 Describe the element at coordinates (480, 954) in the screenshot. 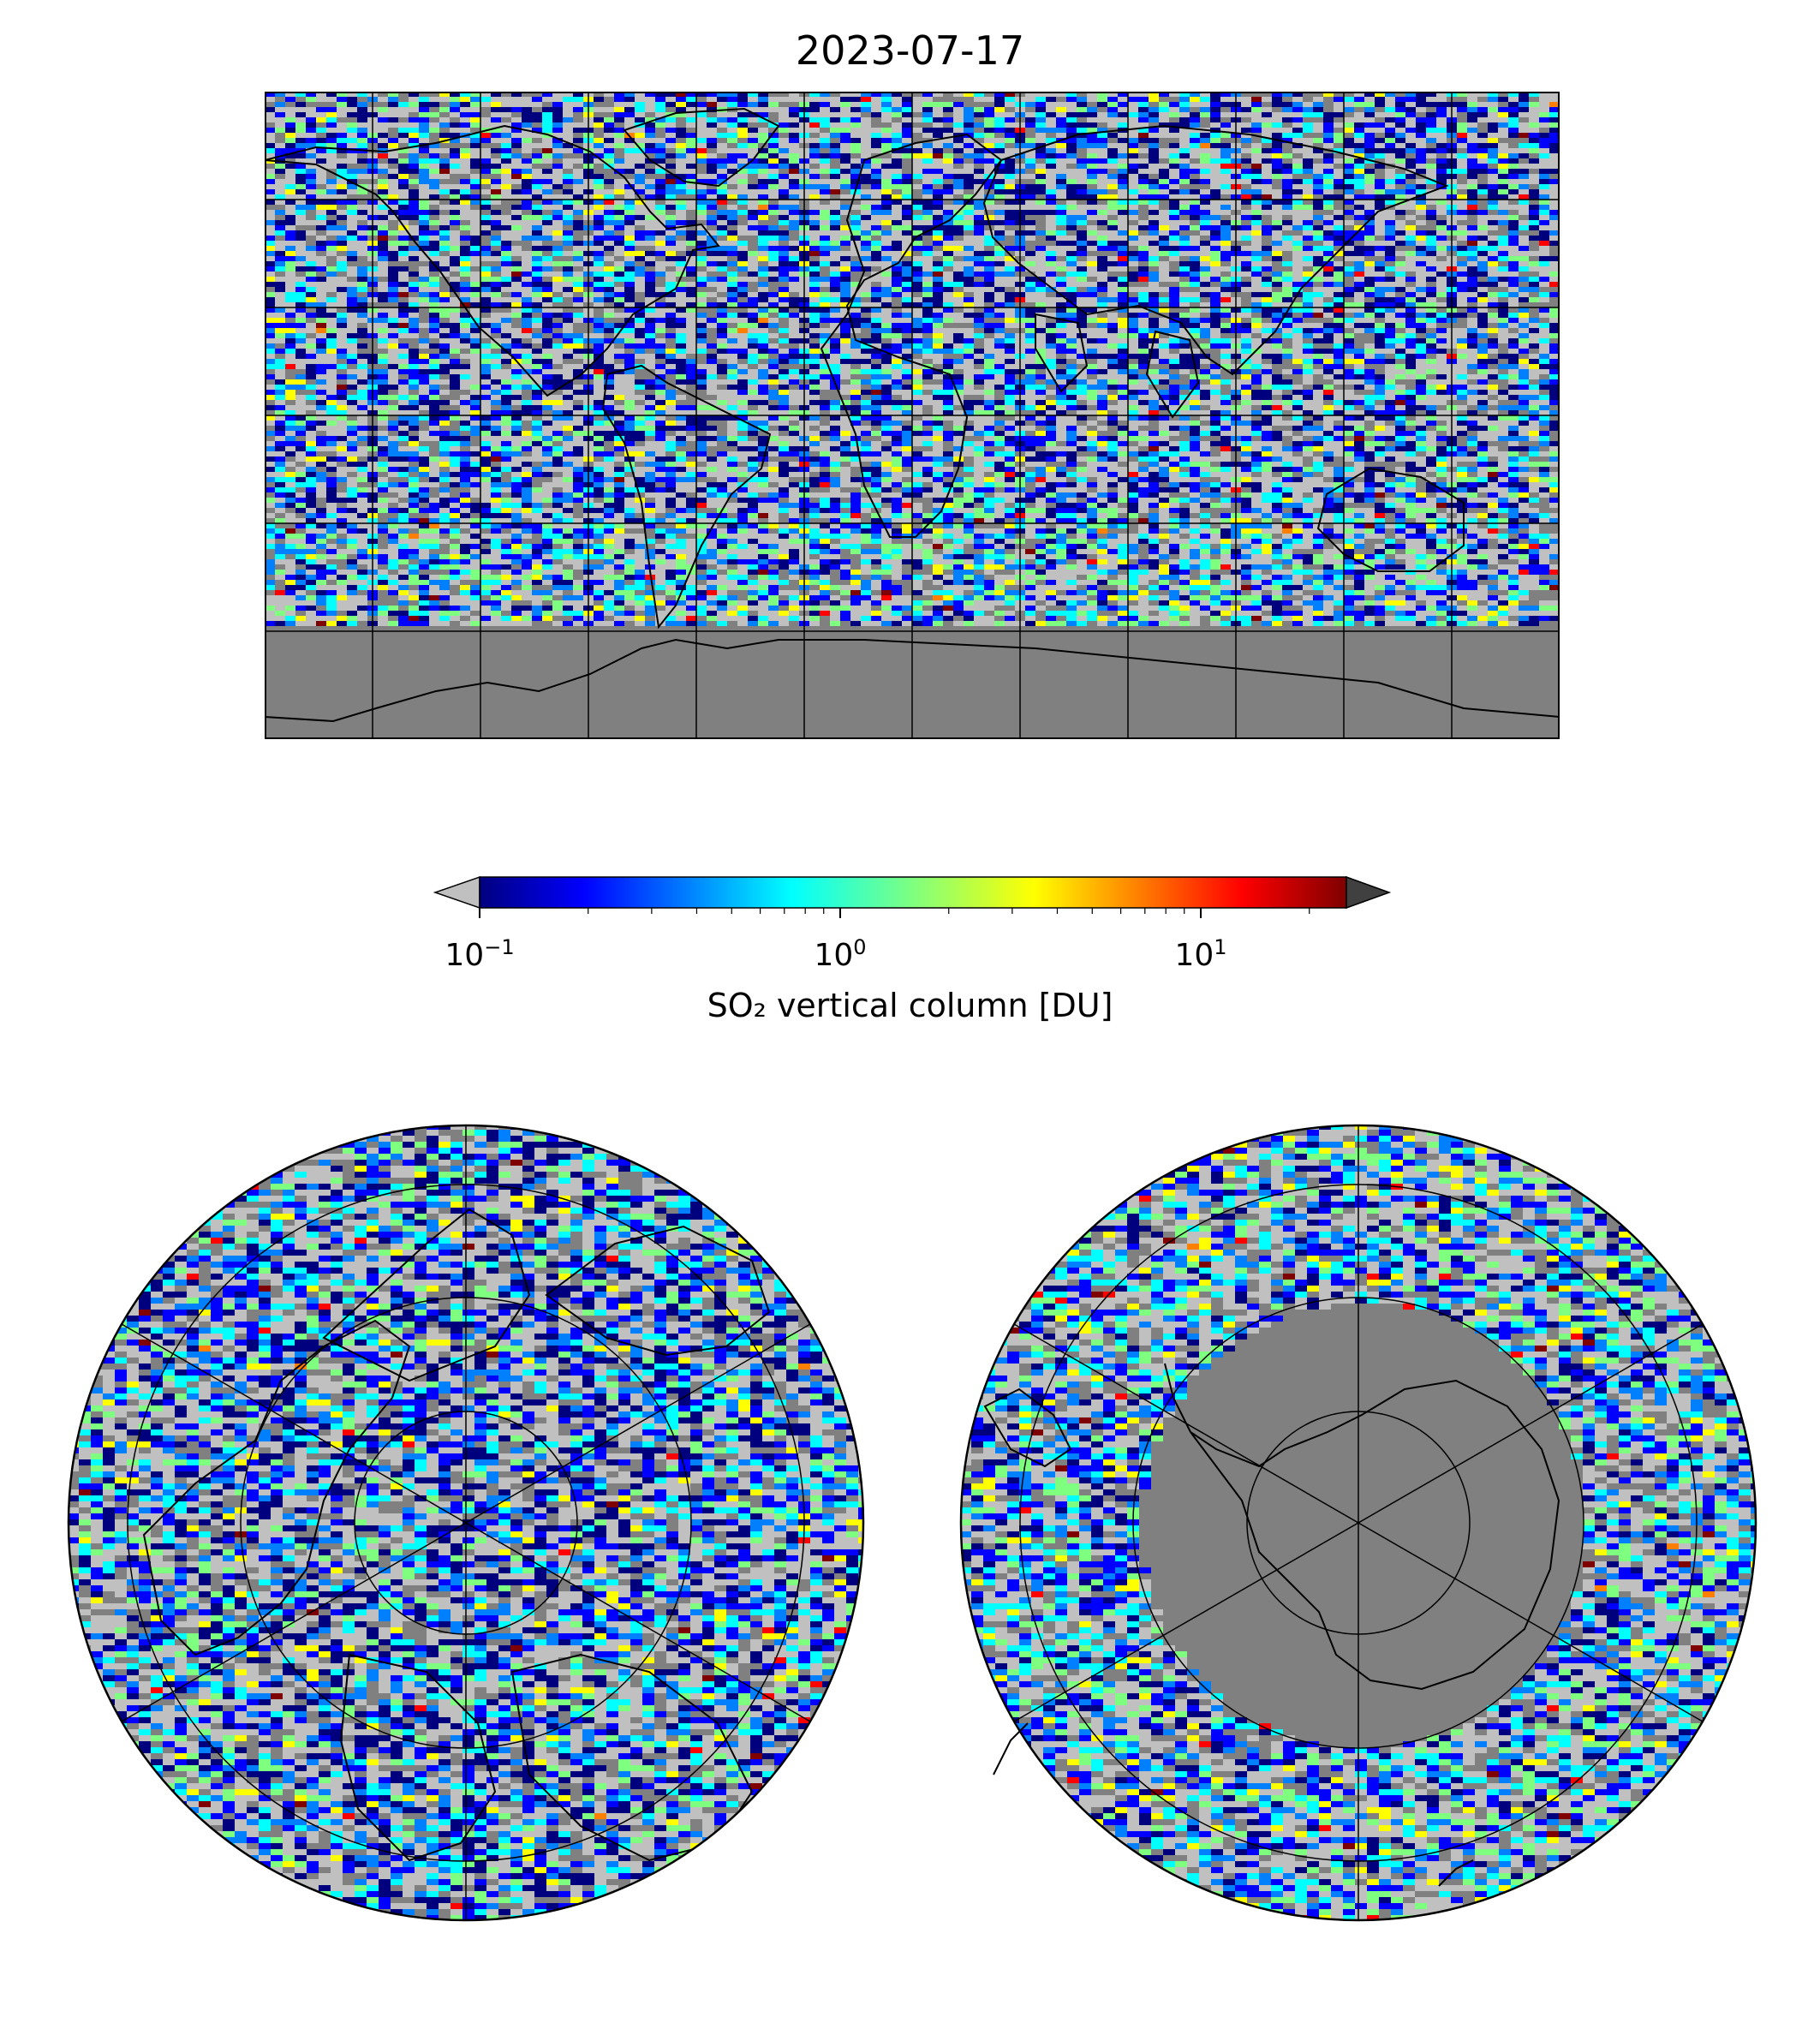

I see `colorbar-tick-label: 10⁻¹` at that location.